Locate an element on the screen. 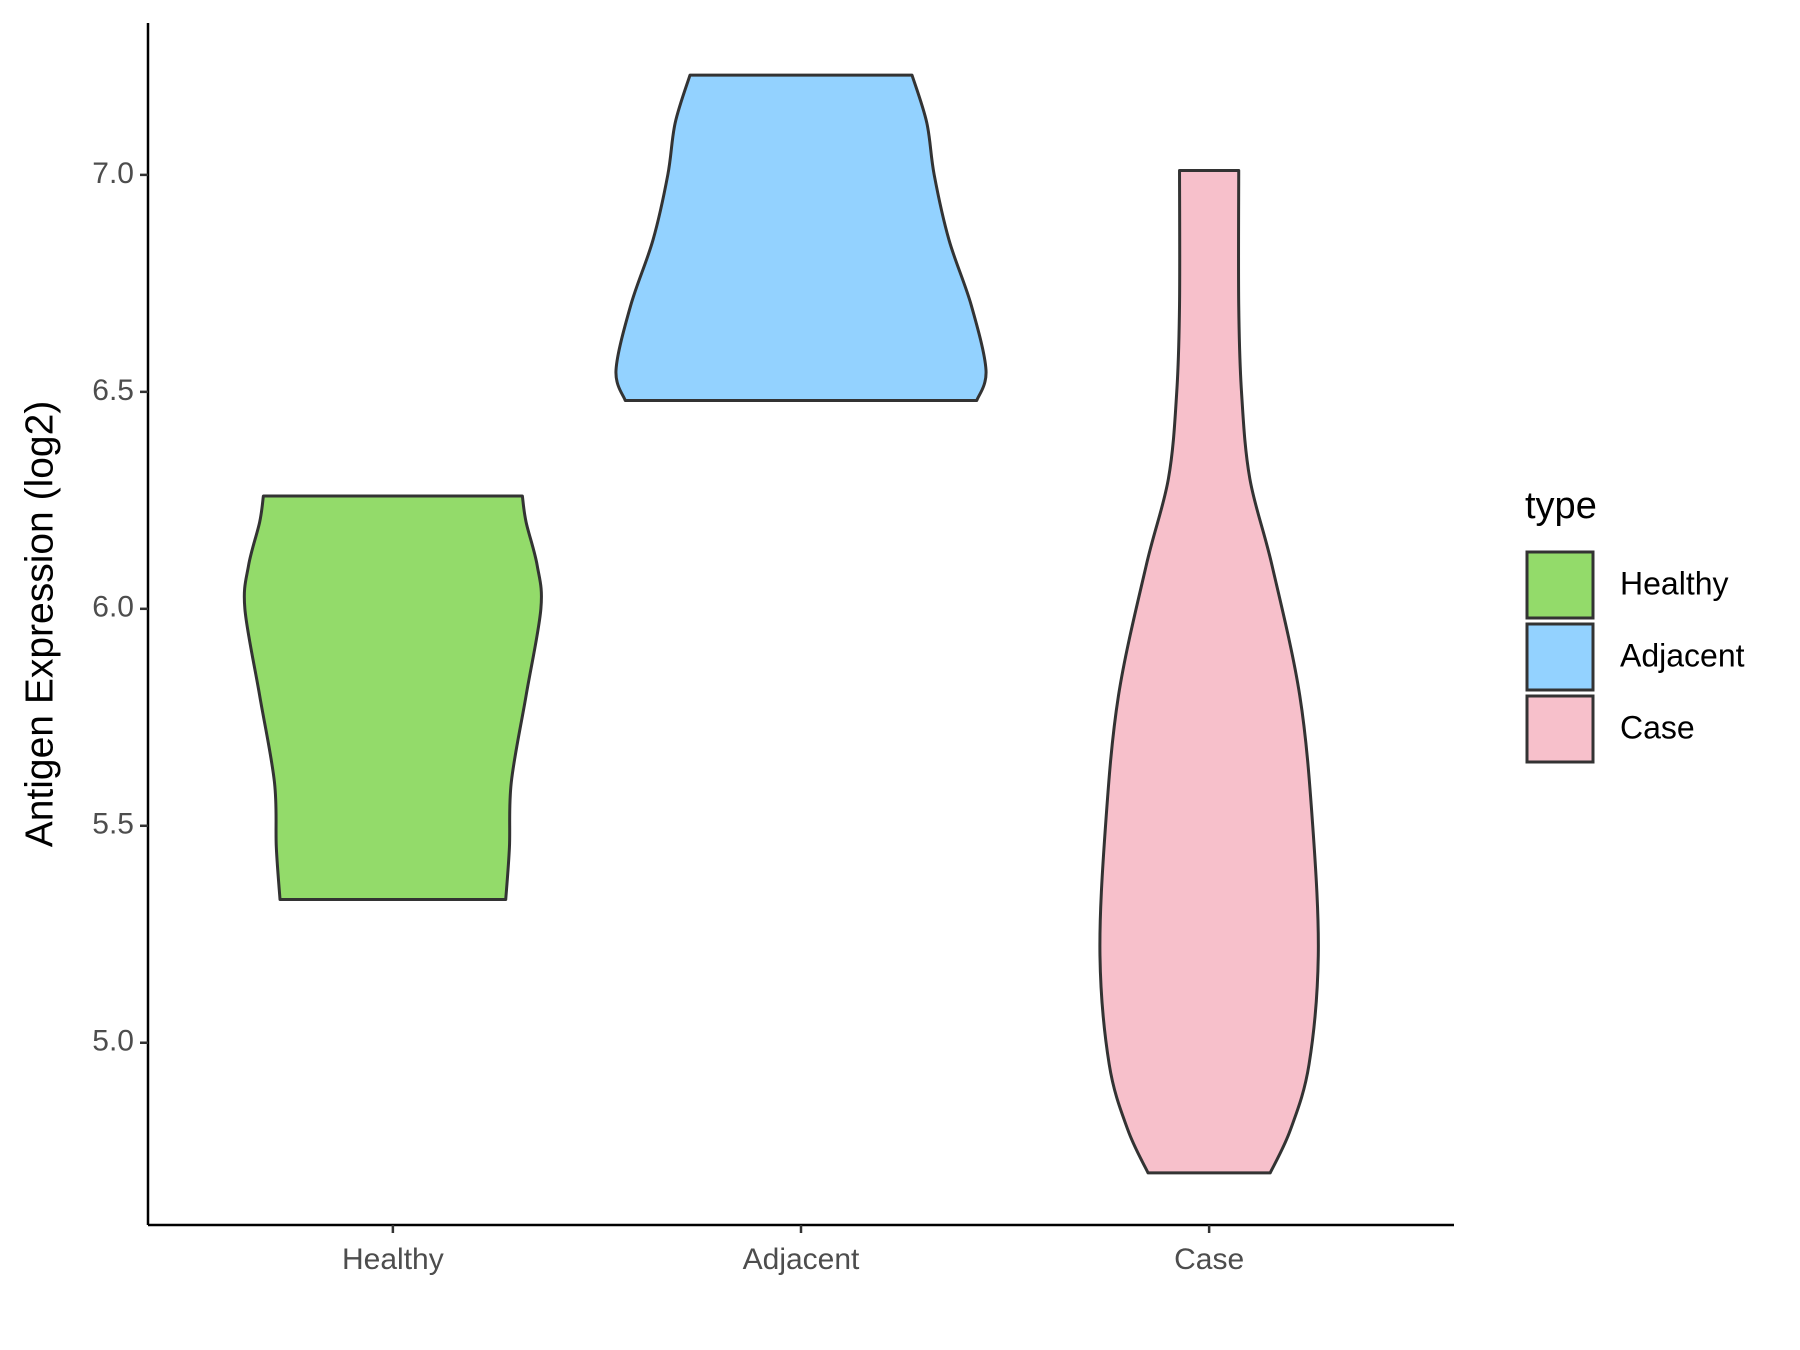  legend-label: Case is located at coordinates (1657, 727).